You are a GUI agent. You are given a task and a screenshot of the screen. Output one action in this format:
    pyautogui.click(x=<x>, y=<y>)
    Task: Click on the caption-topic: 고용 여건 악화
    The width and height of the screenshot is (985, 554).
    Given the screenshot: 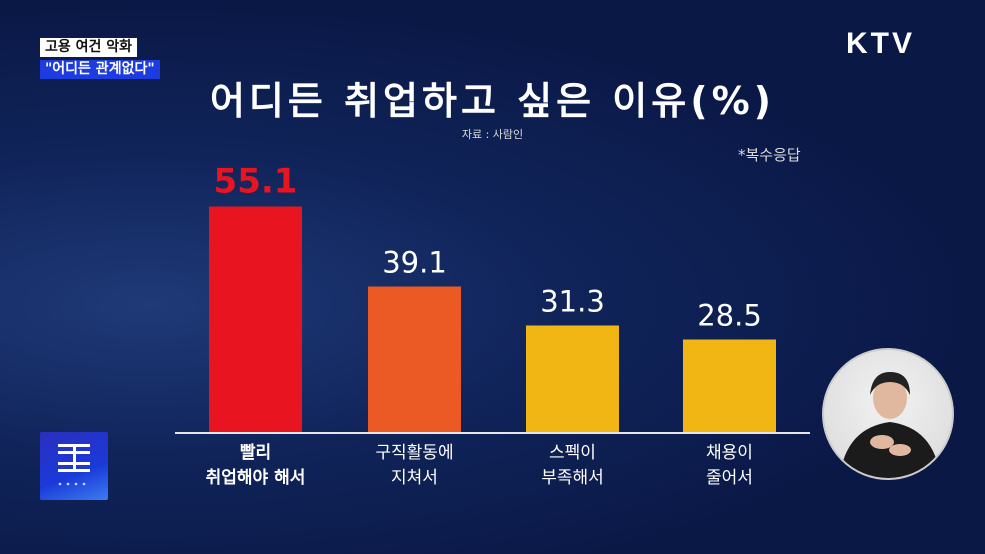 What is the action you would take?
    pyautogui.click(x=89, y=47)
    